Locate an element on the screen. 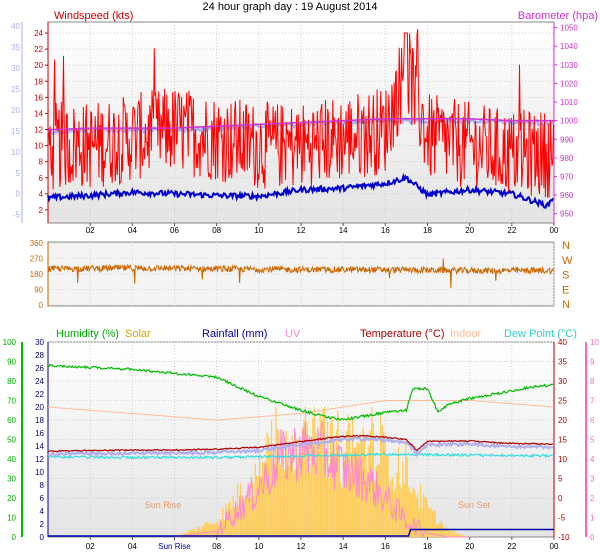 The width and height of the screenshot is (600, 555). barometer-tick-label: 960 is located at coordinates (567, 195).